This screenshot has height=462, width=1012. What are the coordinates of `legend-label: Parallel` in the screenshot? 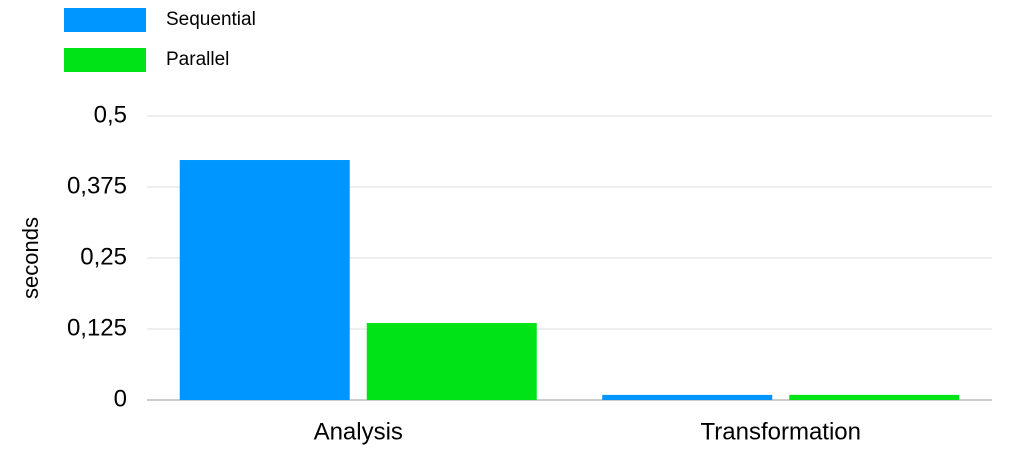 It's located at (197, 59).